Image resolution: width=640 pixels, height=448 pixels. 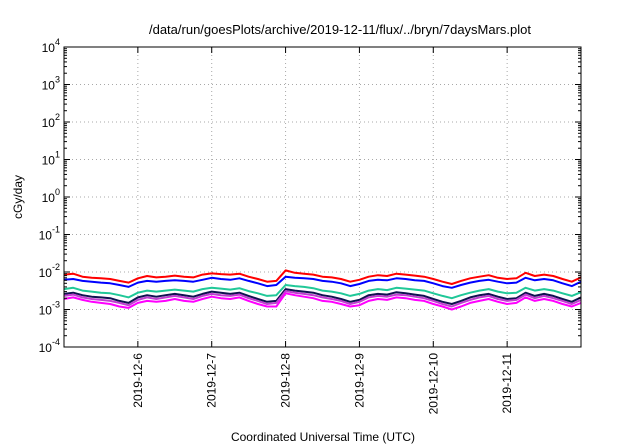 I want to click on series-layer, so click(x=322, y=290).